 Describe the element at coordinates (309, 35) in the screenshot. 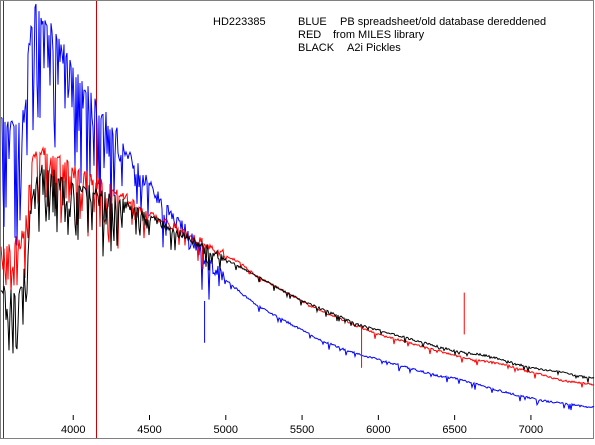

I see `legend-color-red: RED` at that location.